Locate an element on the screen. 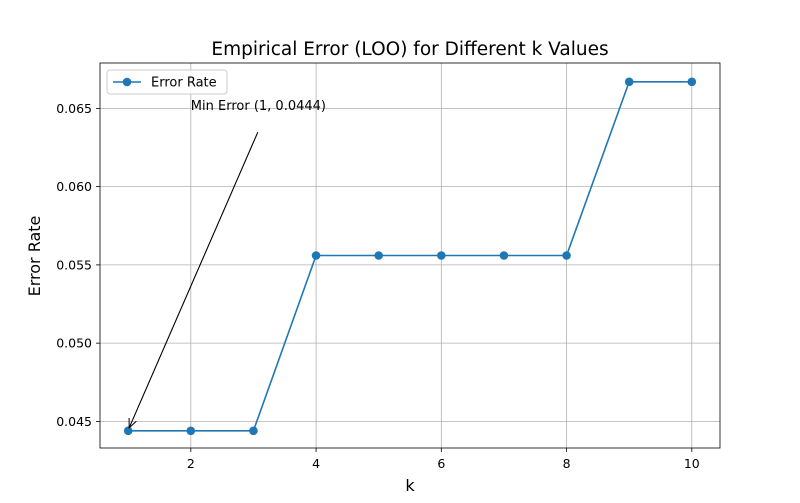 The height and width of the screenshot is (503, 800). legend: Error Rate is located at coordinates (167, 82).